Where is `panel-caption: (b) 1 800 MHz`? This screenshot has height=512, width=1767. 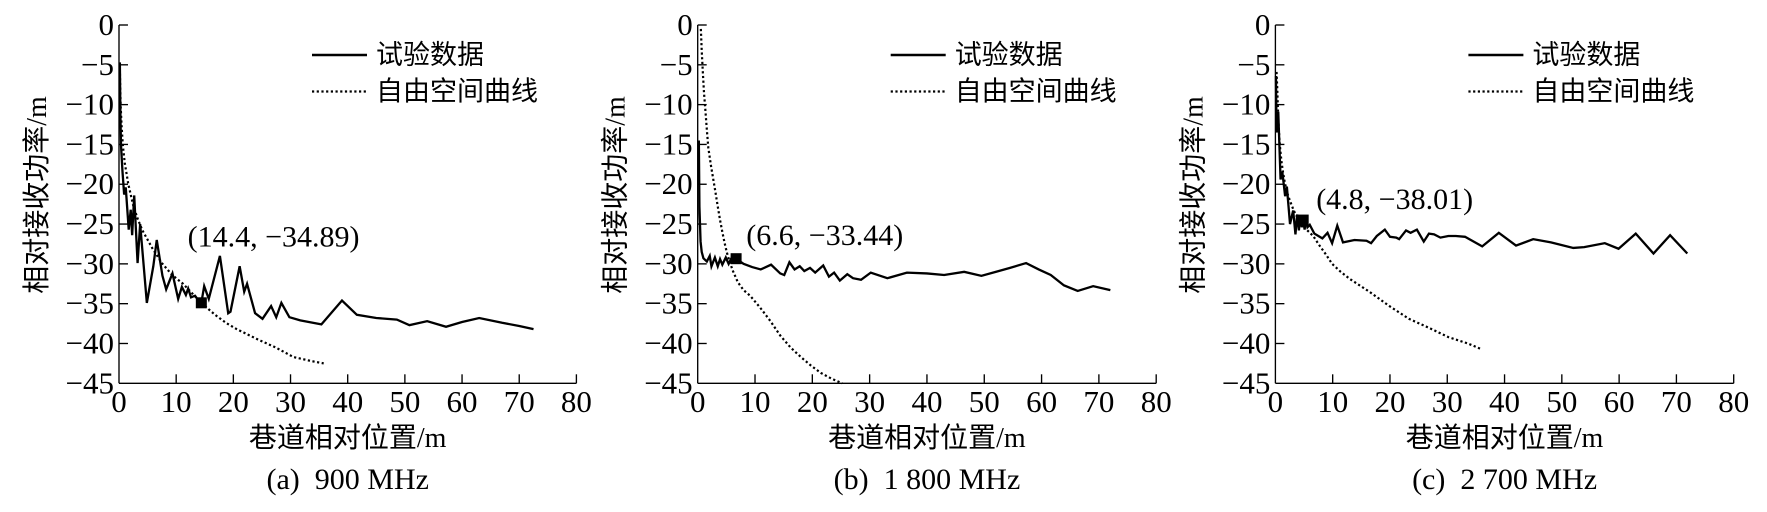 panel-caption: (b) 1 800 MHz is located at coordinates (927, 479).